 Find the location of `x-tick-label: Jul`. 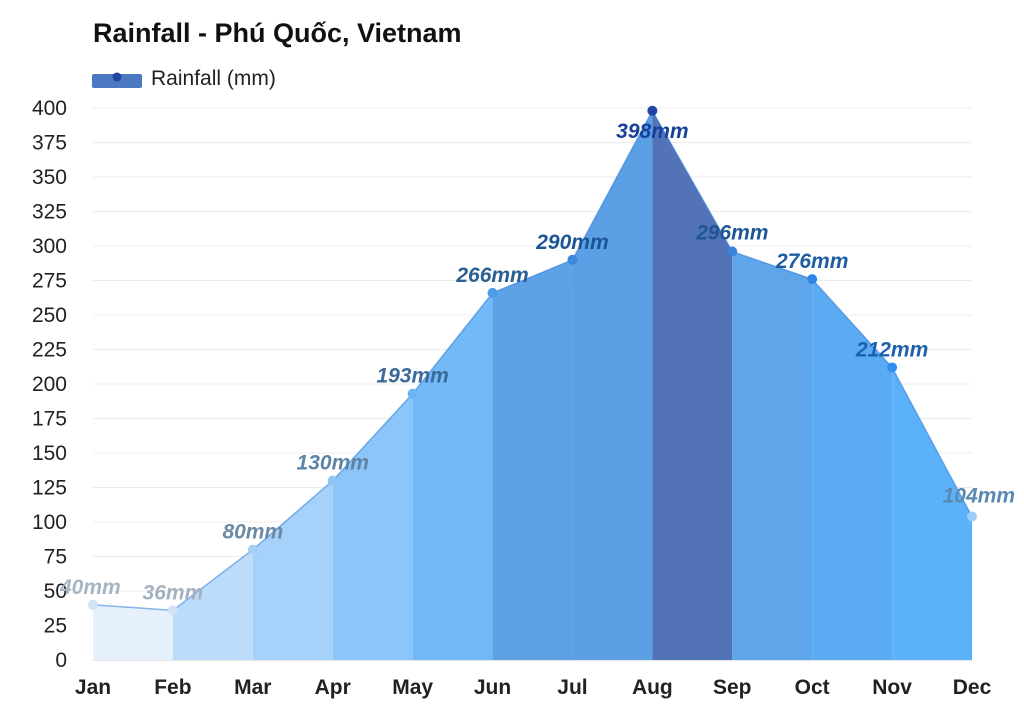

x-tick-label: Jul is located at coordinates (572, 687).